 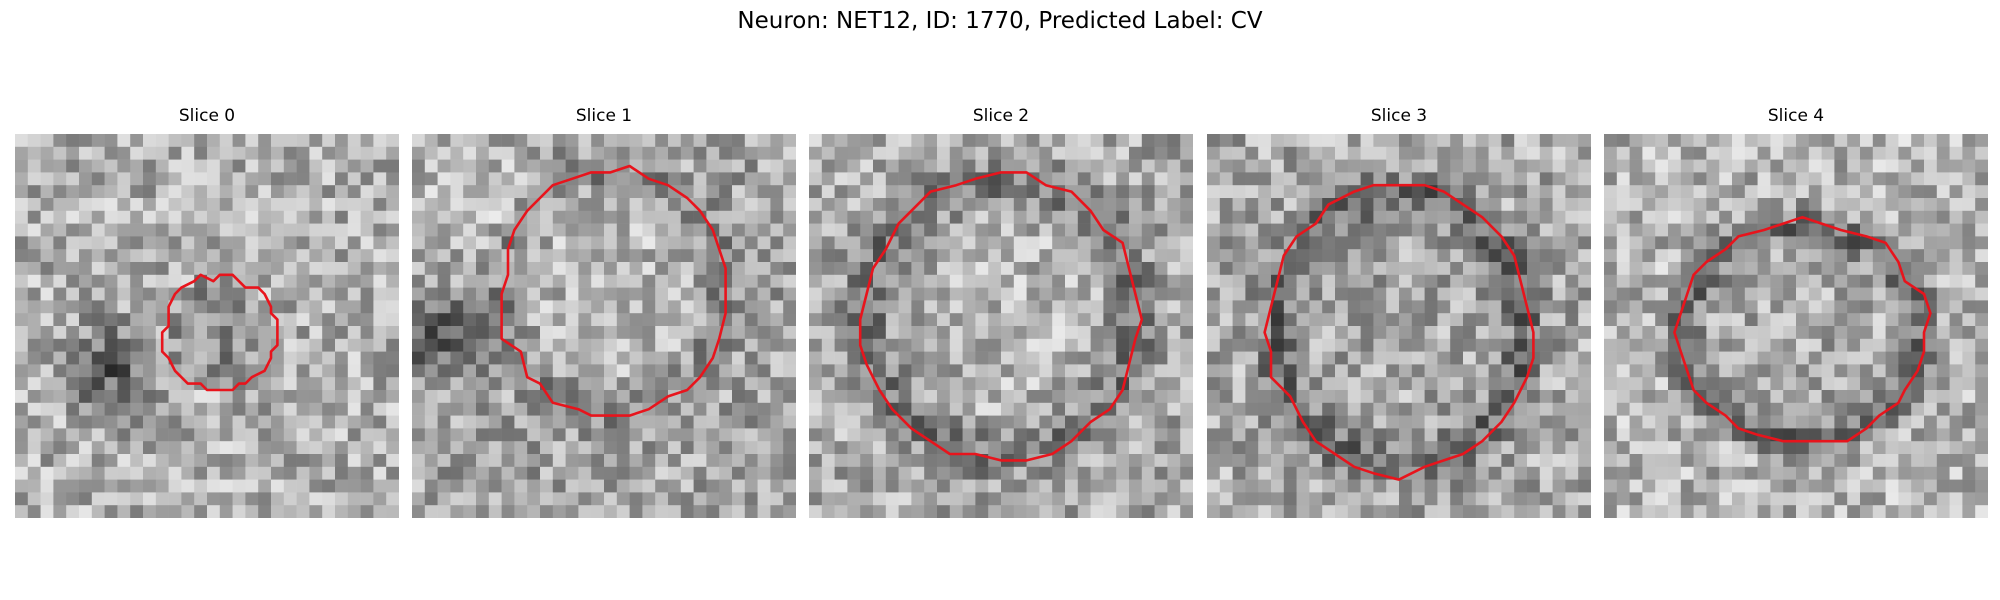 What do you see at coordinates (604, 116) in the screenshot?
I see `slice-title: Slice 1` at bounding box center [604, 116].